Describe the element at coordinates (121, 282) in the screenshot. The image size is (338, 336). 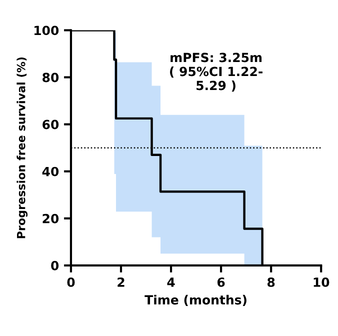
I see `x-tick-label: 2` at that location.